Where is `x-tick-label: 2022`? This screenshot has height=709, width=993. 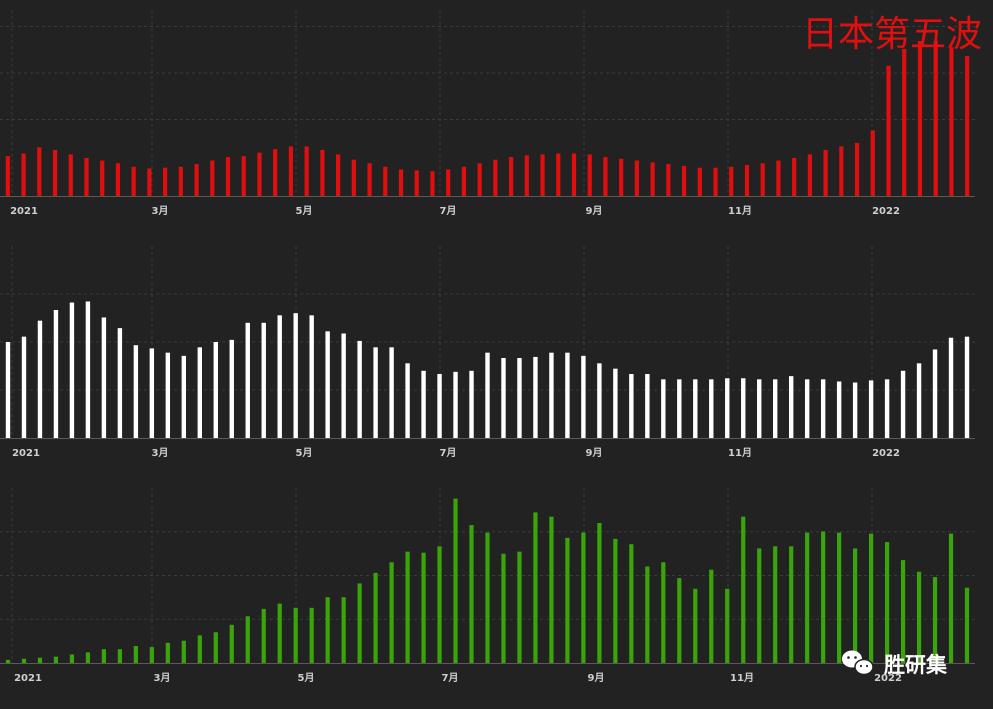
x-tick-label: 2022 is located at coordinates (886, 453).